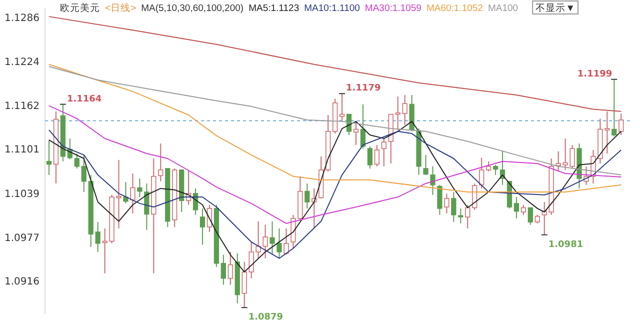 This screenshot has height=320, width=640. Describe the element at coordinates (22, 150) in the screenshot. I see `y-tick-label: 1.1101` at that location.